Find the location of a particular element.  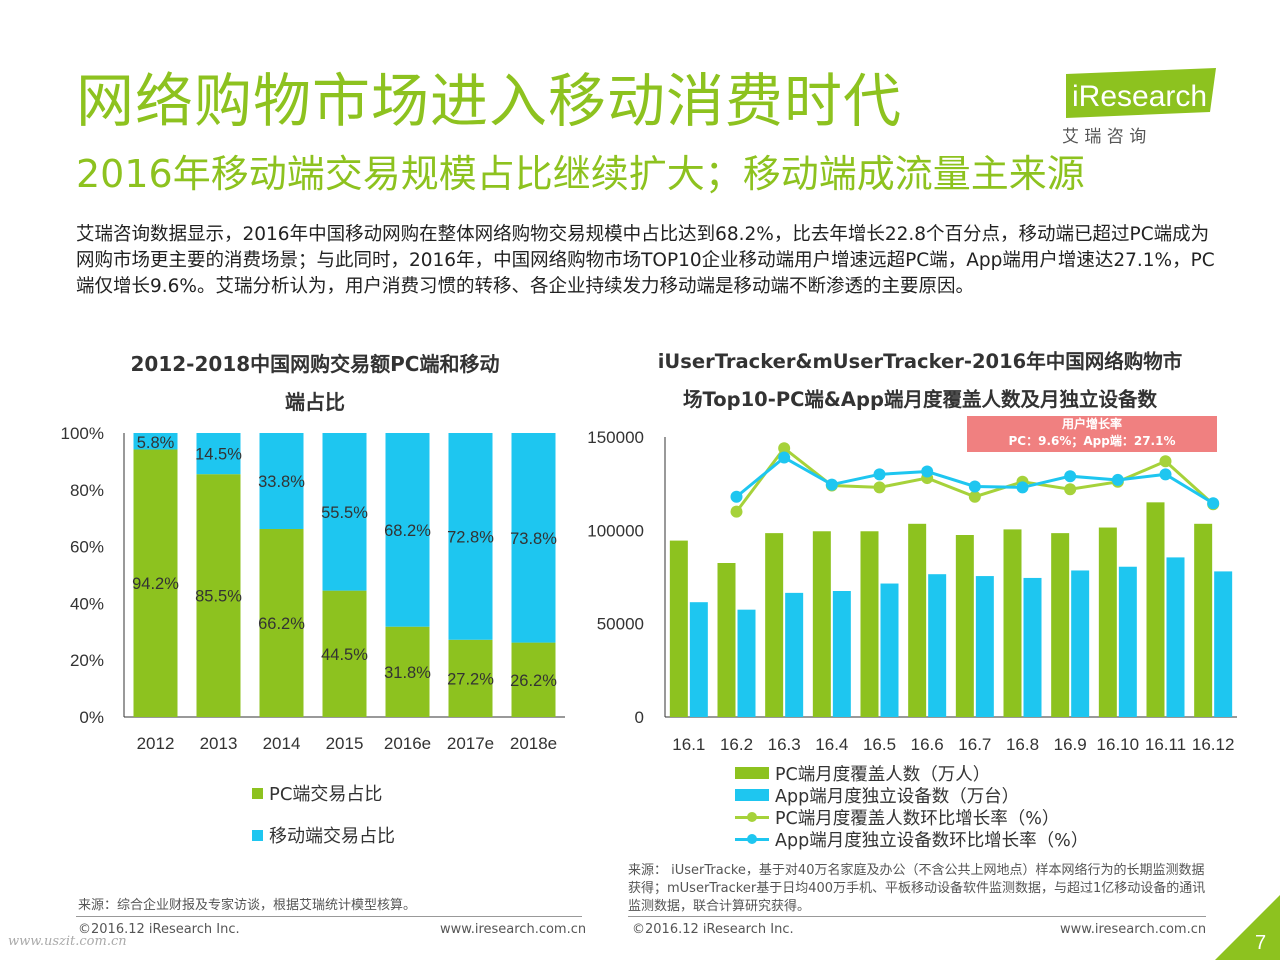

logo-subtext: 艾 瑞 咨 询 is located at coordinates (1104, 137).